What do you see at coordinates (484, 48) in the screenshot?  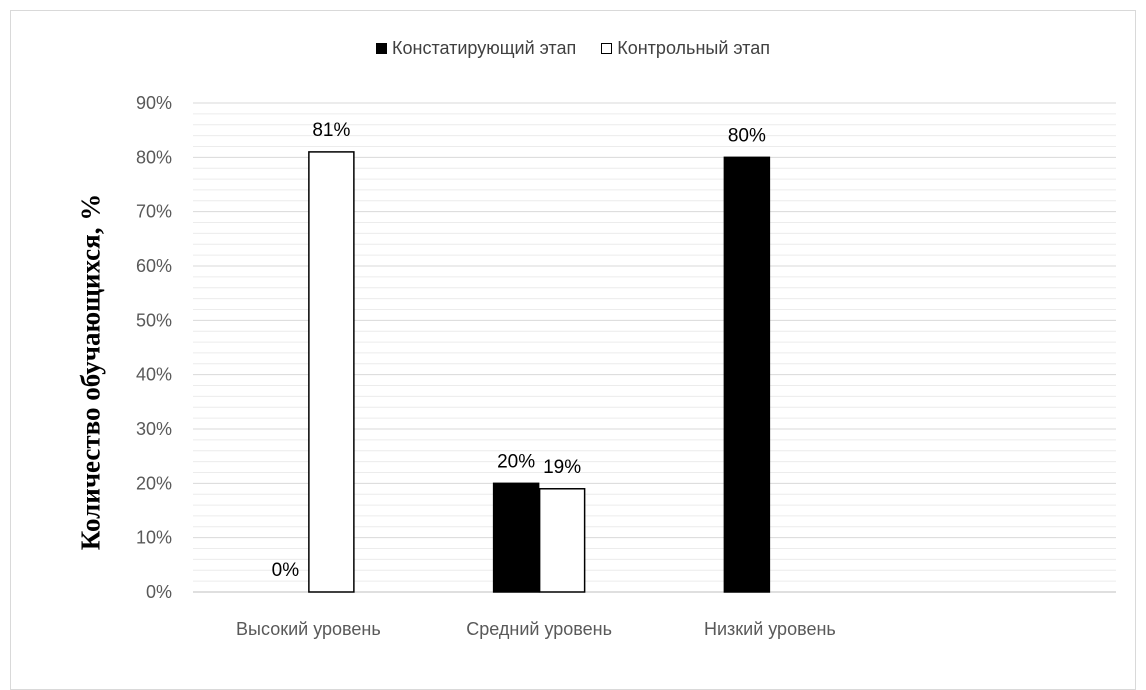 I see `legend-label-stage-1: Констатирующий этап` at bounding box center [484, 48].